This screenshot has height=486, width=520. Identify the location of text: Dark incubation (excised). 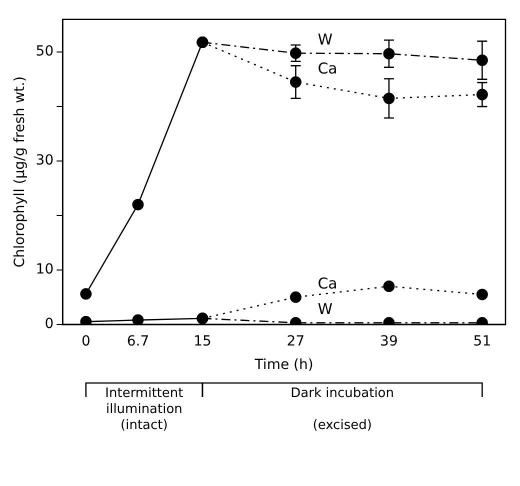
(342, 409).